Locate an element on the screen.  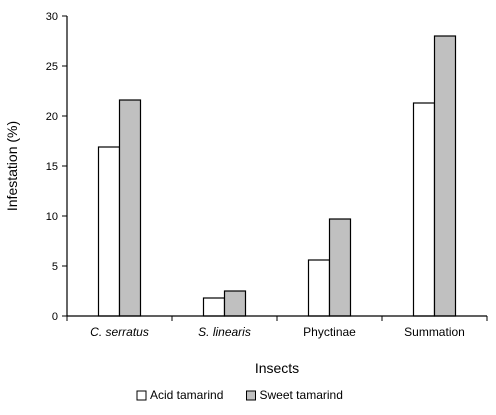
legend-label-0: Acid tamarind is located at coordinates (186, 395).